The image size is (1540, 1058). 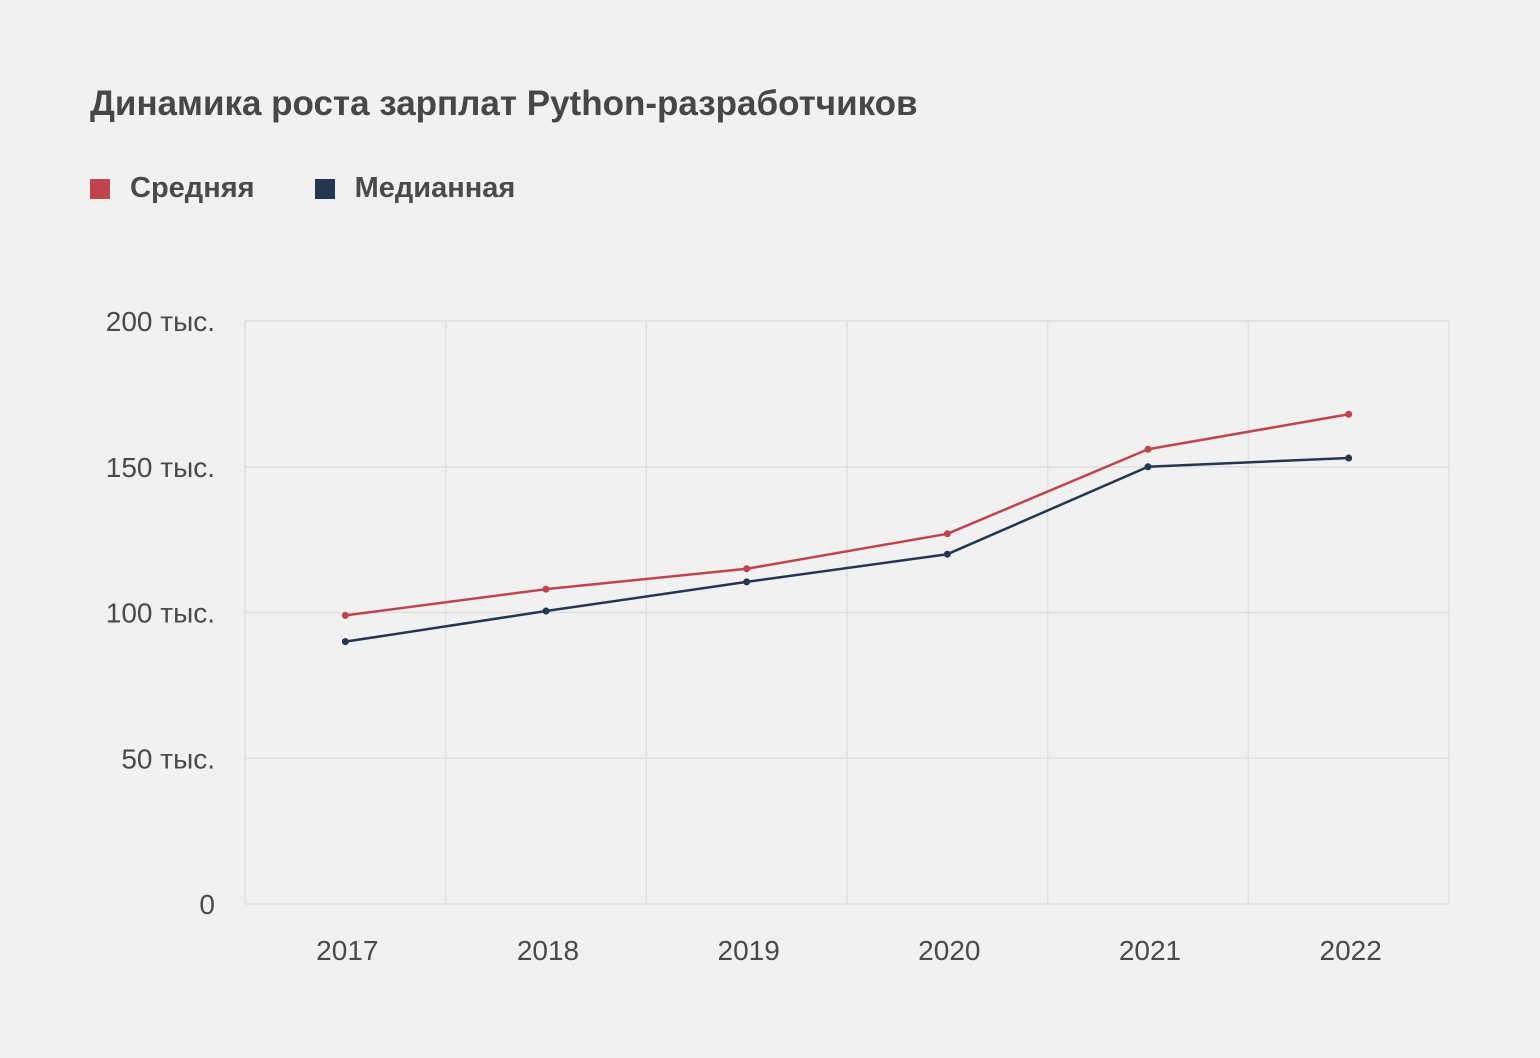 I want to click on legend-label-median: Медианная, so click(x=435, y=188).